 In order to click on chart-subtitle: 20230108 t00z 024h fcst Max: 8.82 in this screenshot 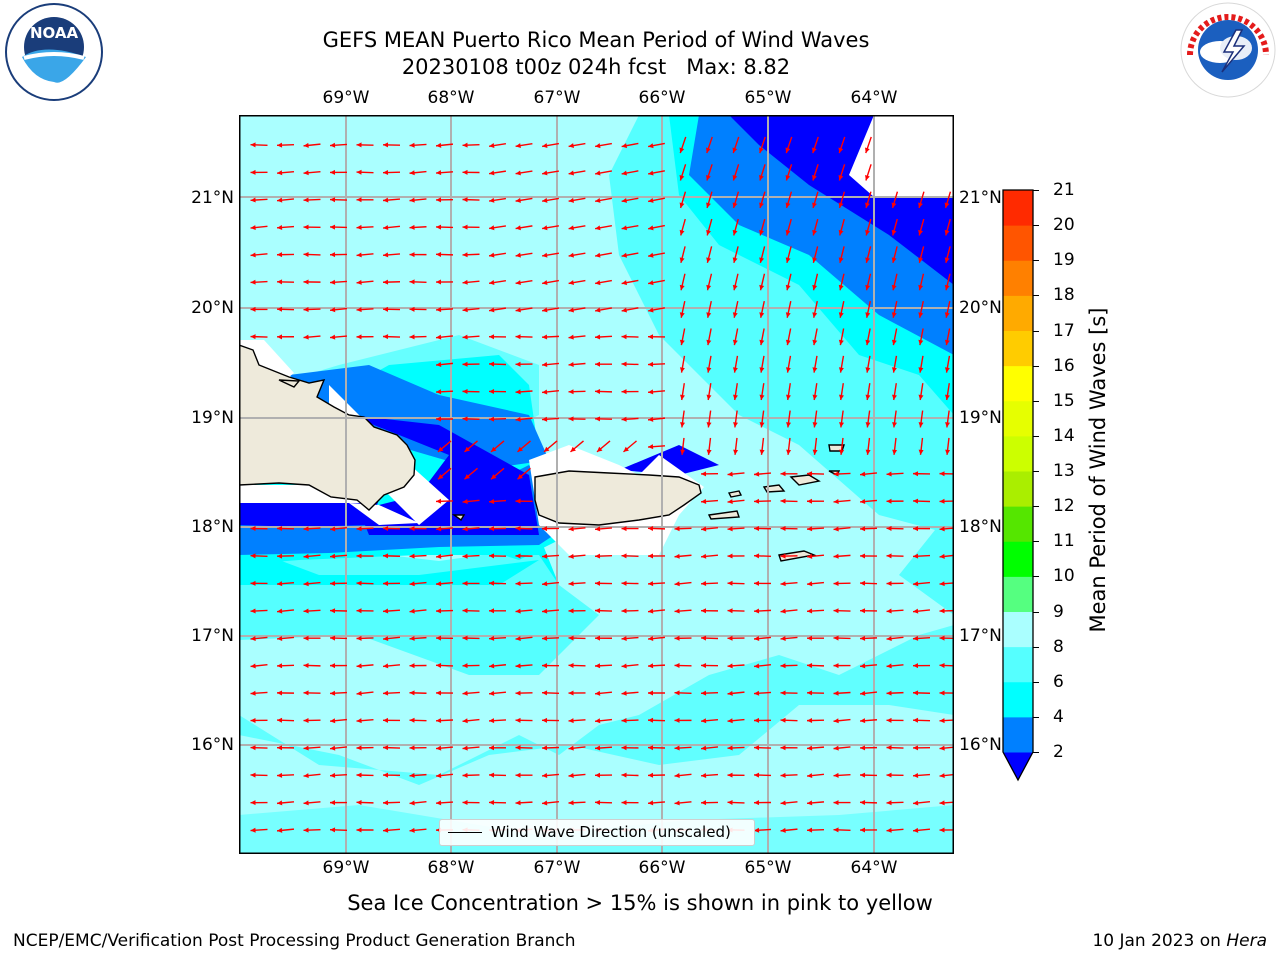, I will do `click(596, 67)`.